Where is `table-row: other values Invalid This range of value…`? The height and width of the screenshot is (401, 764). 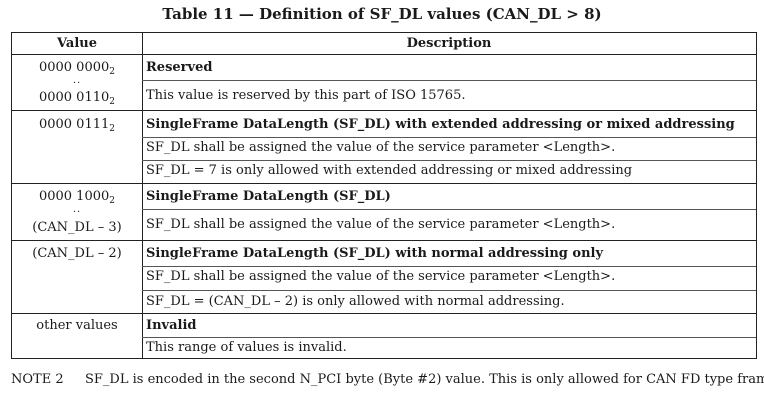
table-row: other values Invalid This range of value… is located at coordinates (384, 336).